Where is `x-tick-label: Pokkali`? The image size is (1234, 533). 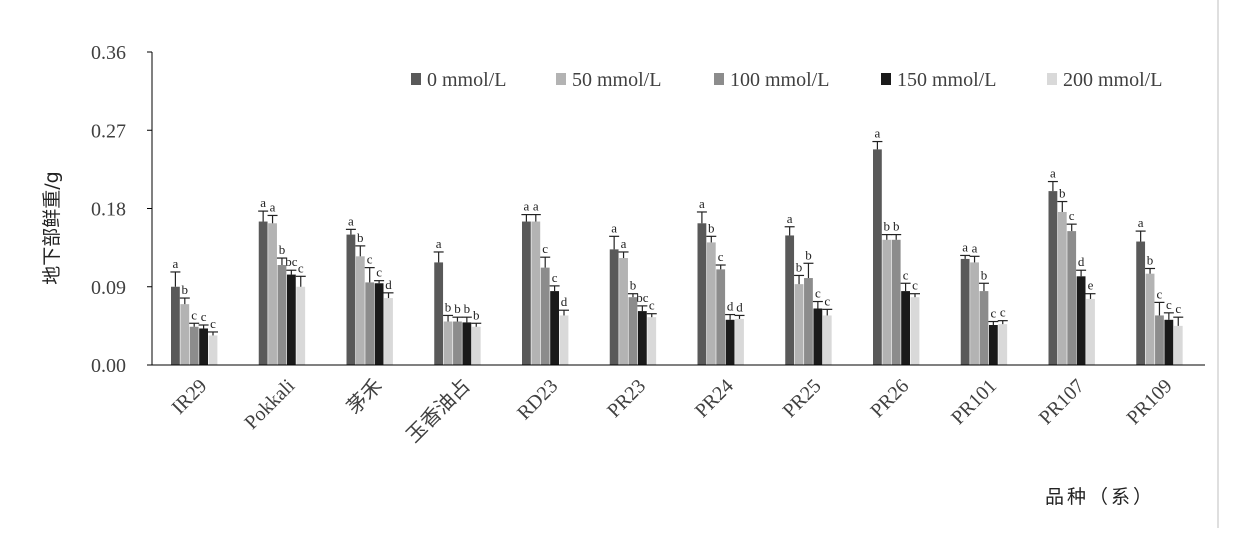
x-tick-label: Pokkali is located at coordinates (269, 404).